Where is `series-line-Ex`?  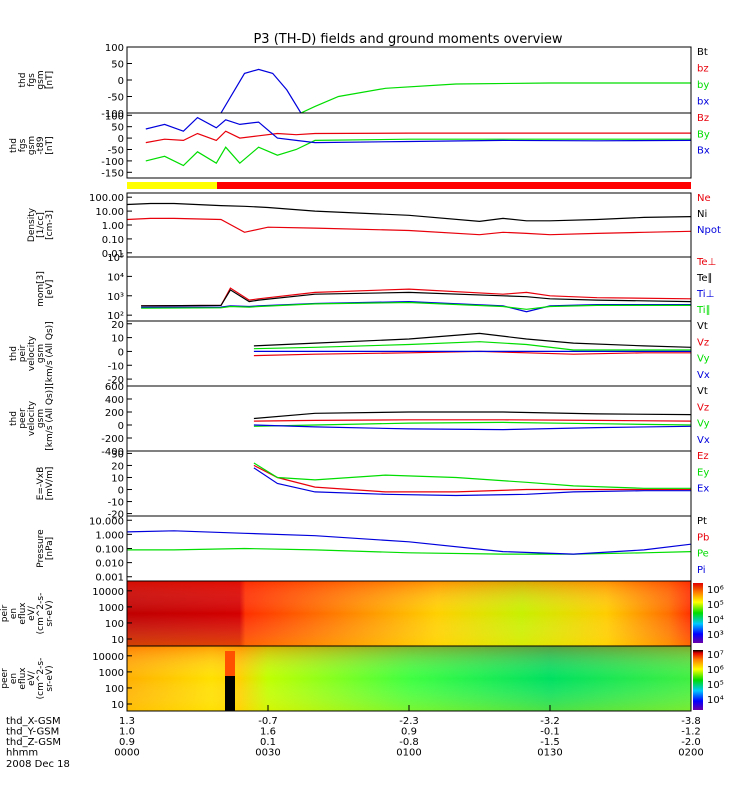 series-line-Ex is located at coordinates (472, 482).